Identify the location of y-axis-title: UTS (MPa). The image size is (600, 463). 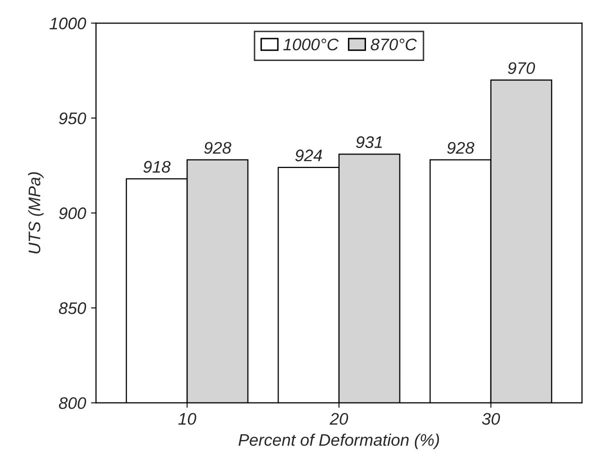
(36, 213).